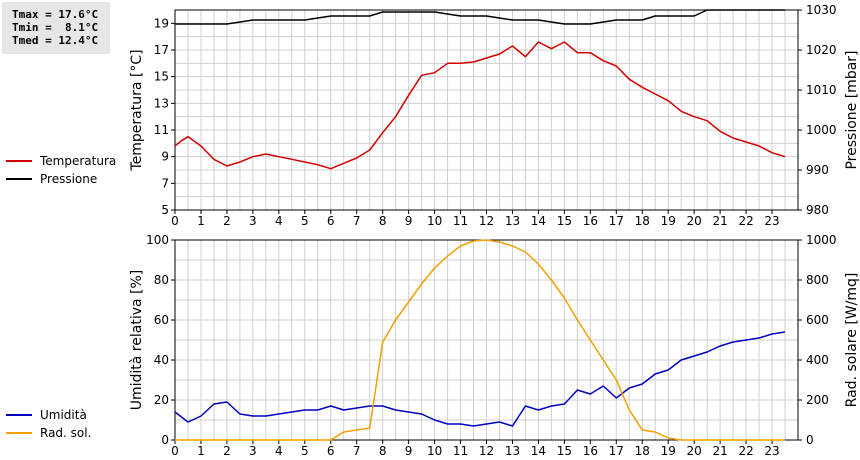 The width and height of the screenshot is (860, 460). Describe the element at coordinates (165, 183) in the screenshot. I see `y-tick-label: 7` at that location.